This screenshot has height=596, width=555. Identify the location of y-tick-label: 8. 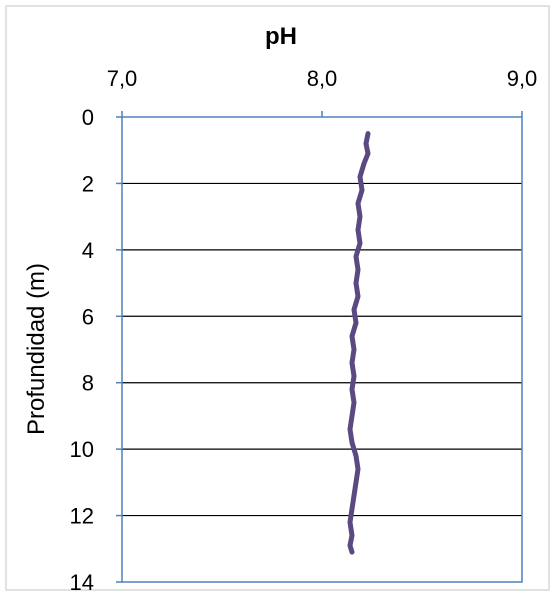
(88, 383).